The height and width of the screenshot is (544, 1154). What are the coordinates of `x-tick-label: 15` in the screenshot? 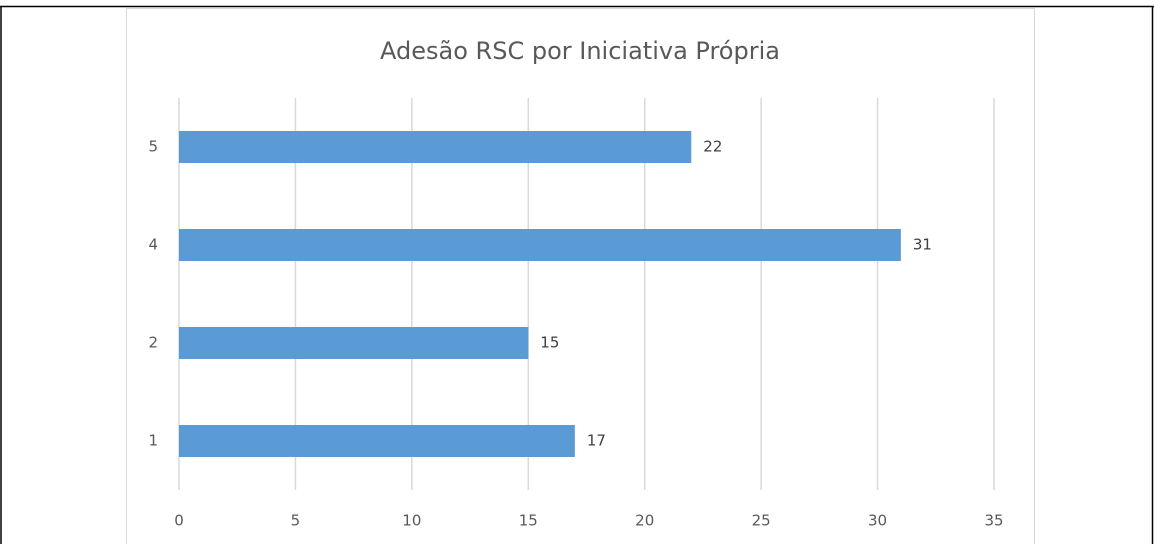 It's located at (528, 521).